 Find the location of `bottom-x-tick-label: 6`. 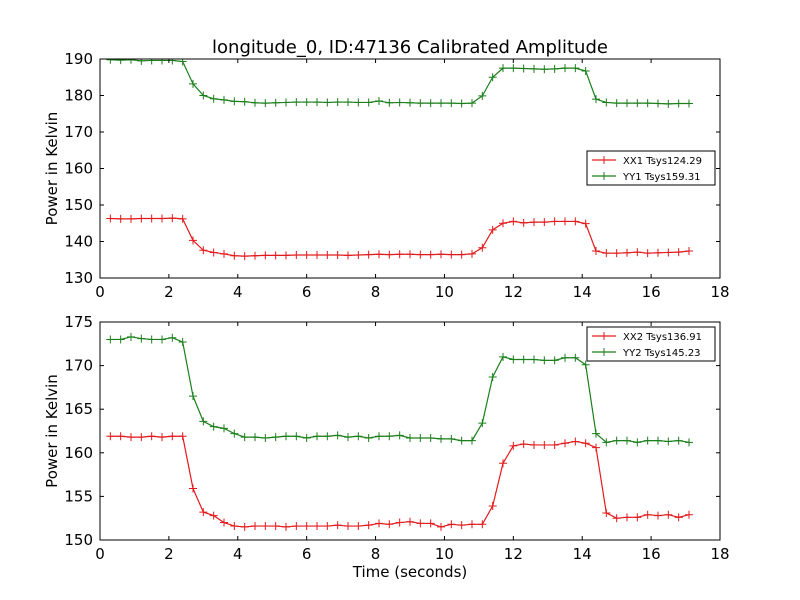

bottom-x-tick-label: 6 is located at coordinates (307, 554).